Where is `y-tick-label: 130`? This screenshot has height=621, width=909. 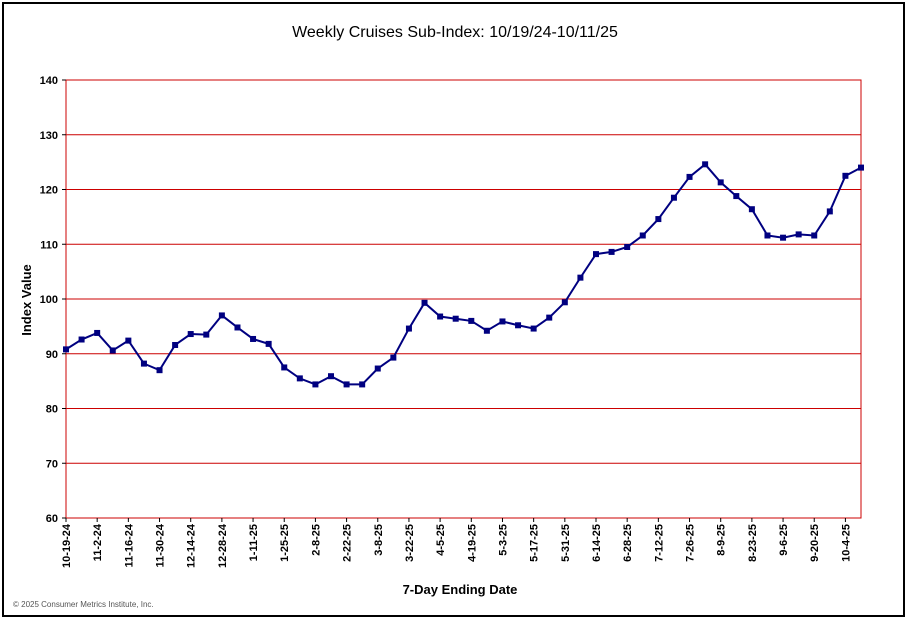
y-tick-label: 130 is located at coordinates (49, 136).